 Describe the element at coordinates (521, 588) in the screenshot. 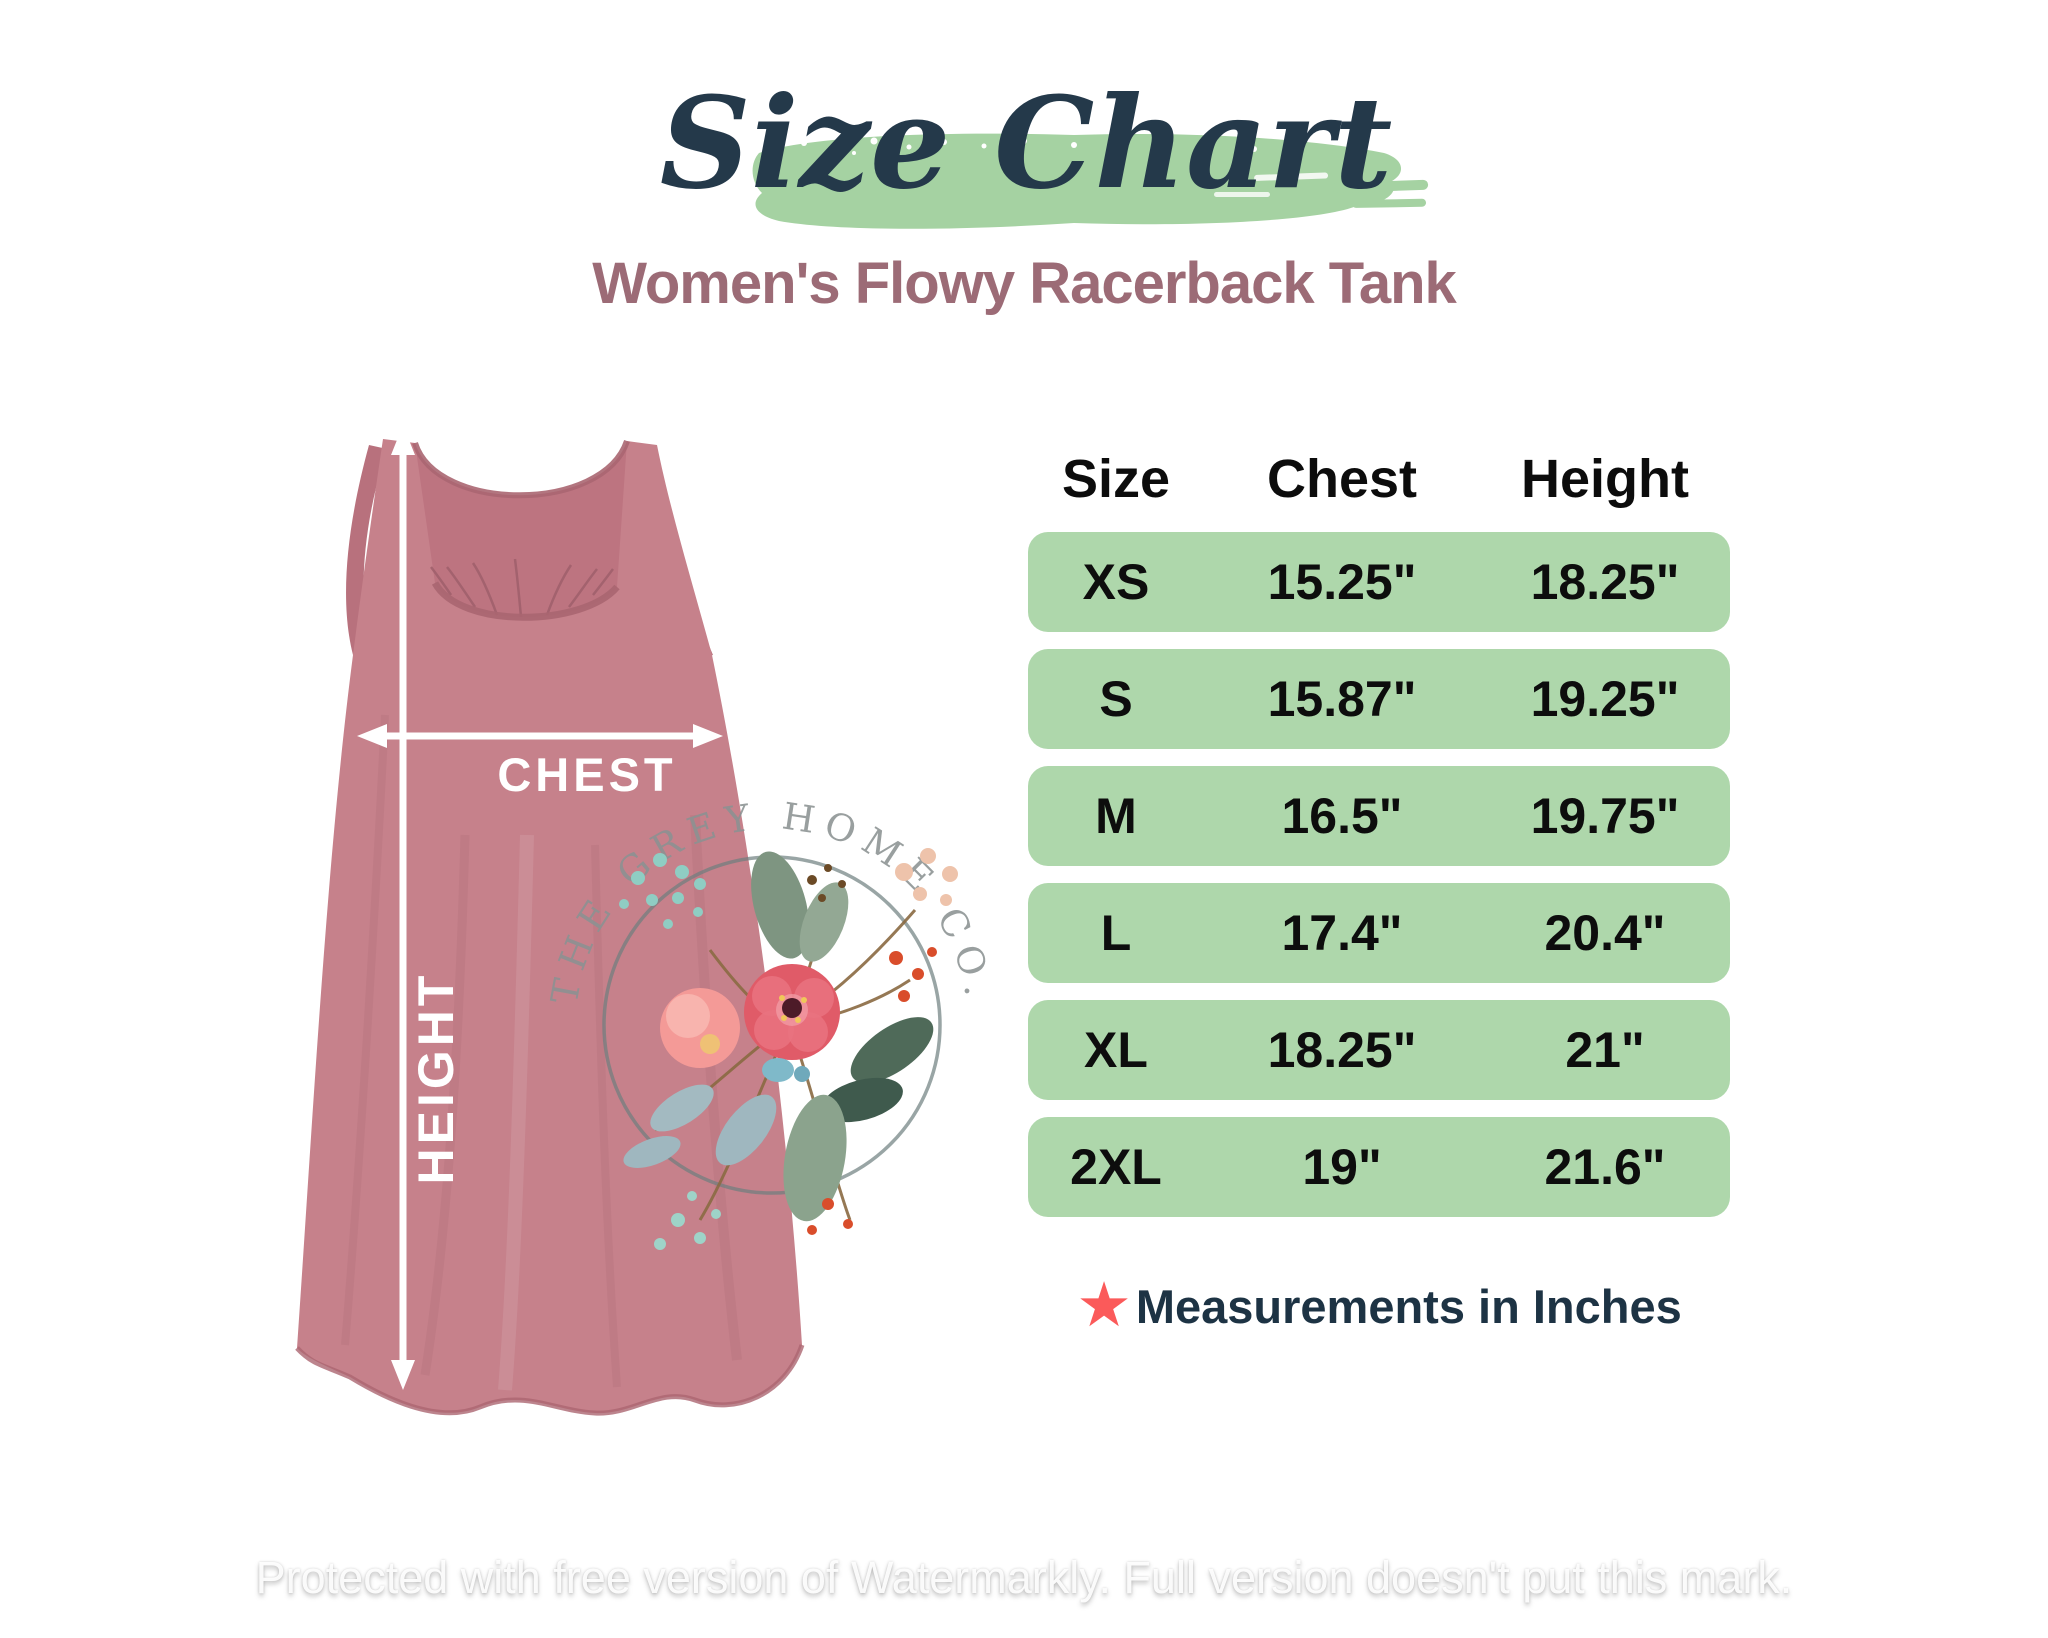

I see `gather-pleats` at that location.